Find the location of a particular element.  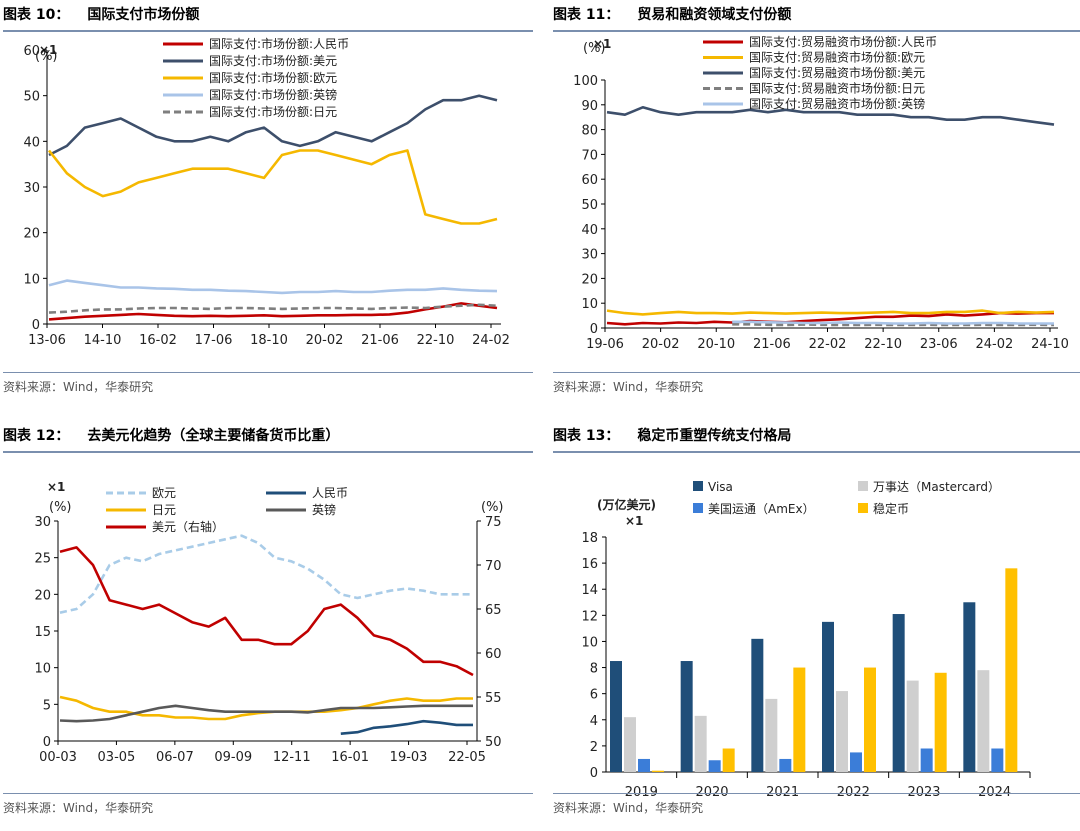

right-tick-label: 70 is located at coordinates (493, 566).